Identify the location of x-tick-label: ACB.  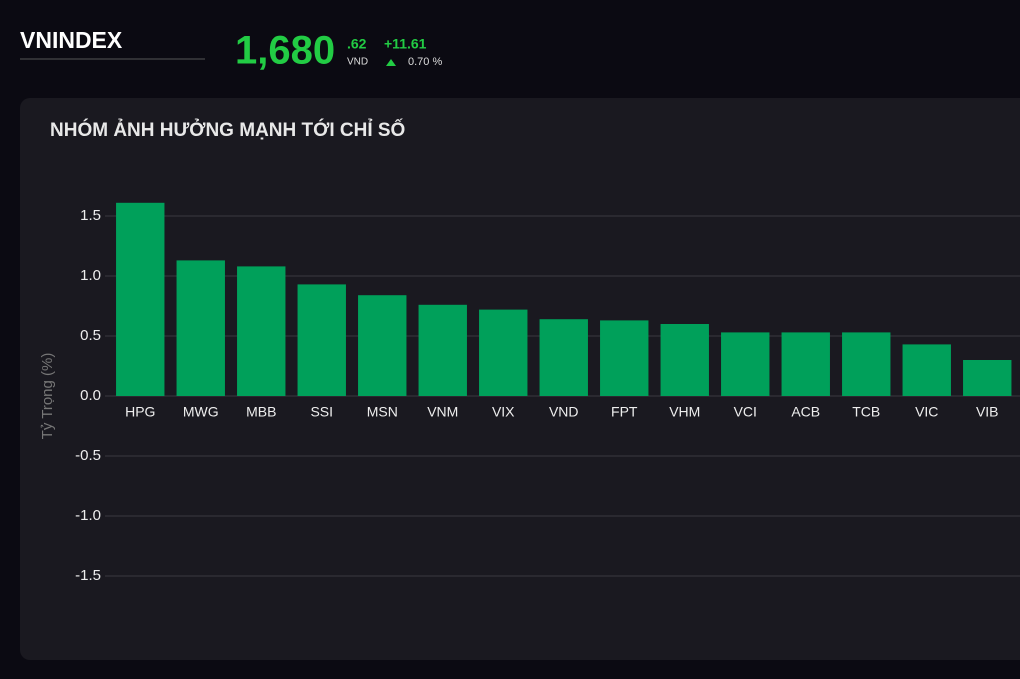
(805, 412).